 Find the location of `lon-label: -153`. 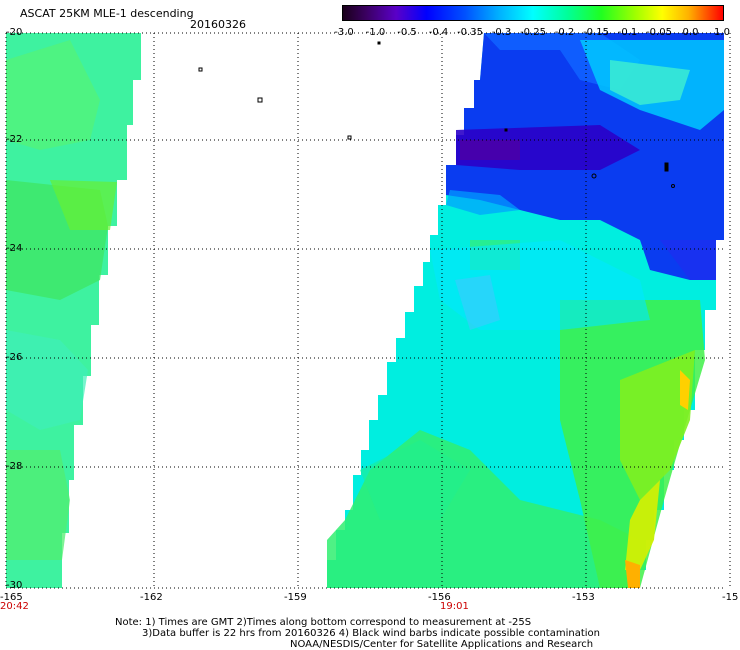

lon-label: -153 is located at coordinates (583, 597).